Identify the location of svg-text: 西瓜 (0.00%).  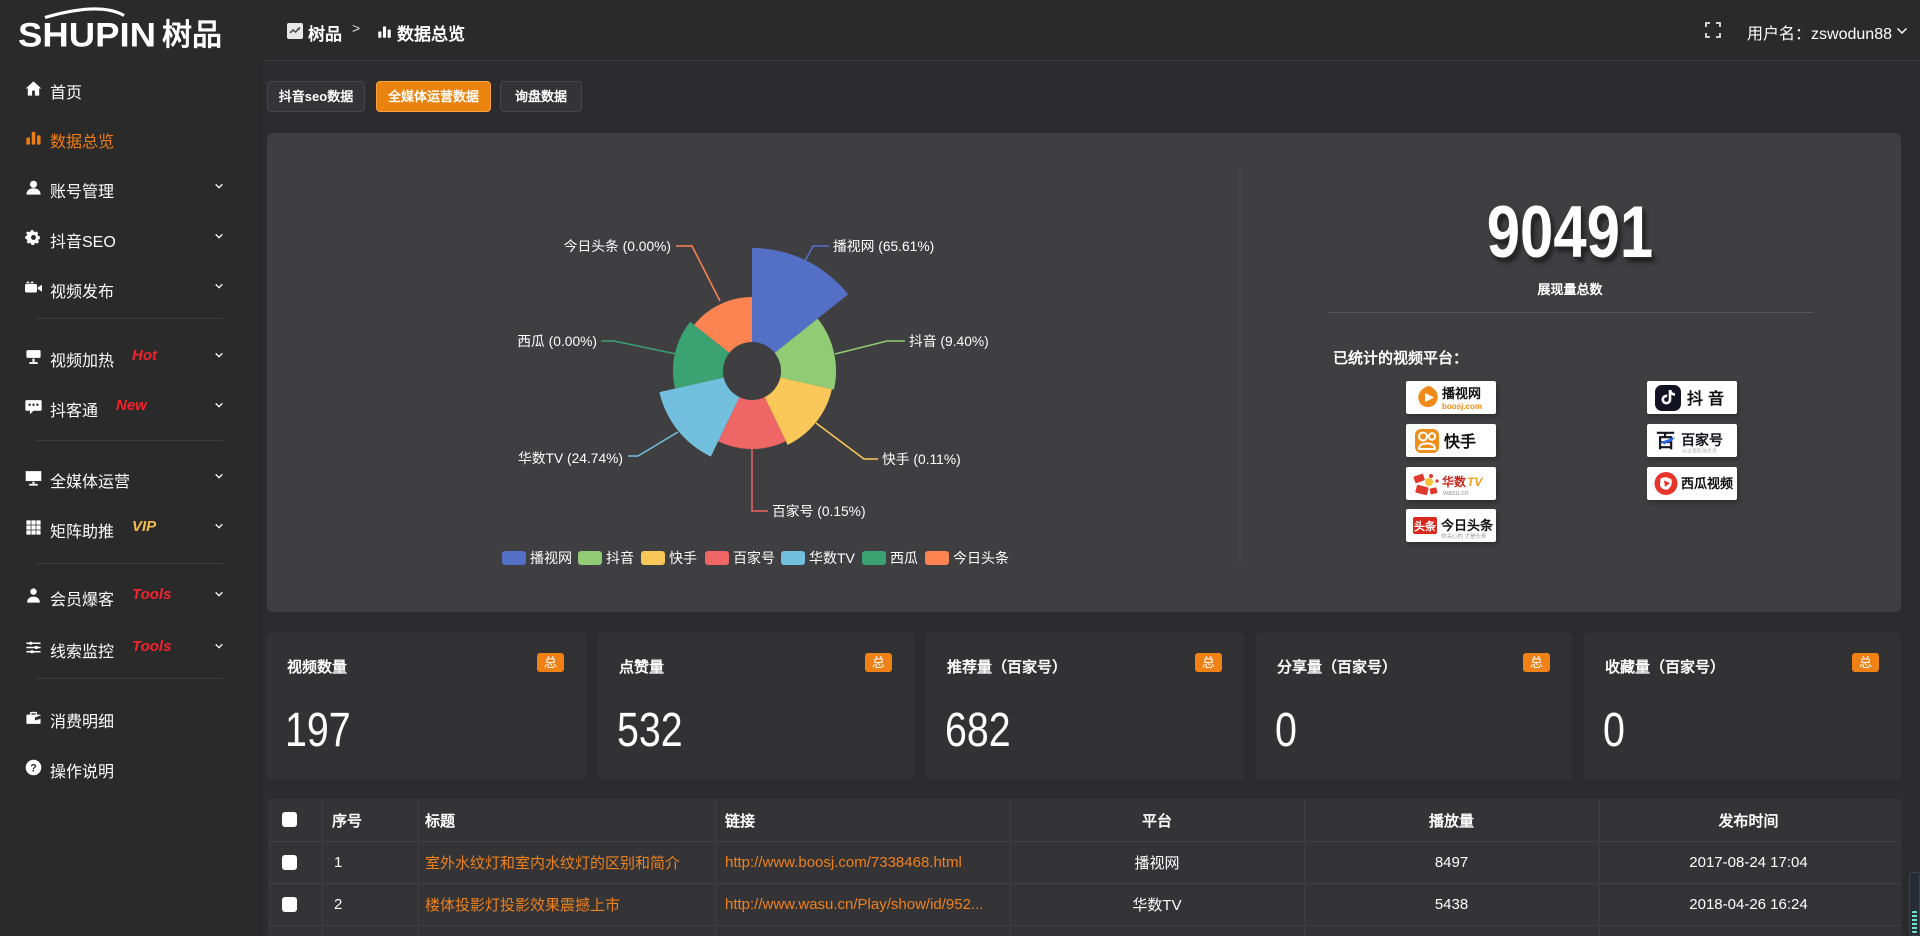
(557, 341).